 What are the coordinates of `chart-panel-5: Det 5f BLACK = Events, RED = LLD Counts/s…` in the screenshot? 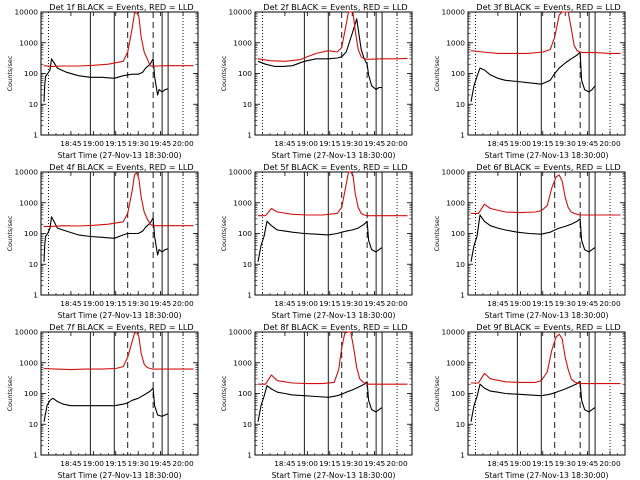 It's located at (316, 241).